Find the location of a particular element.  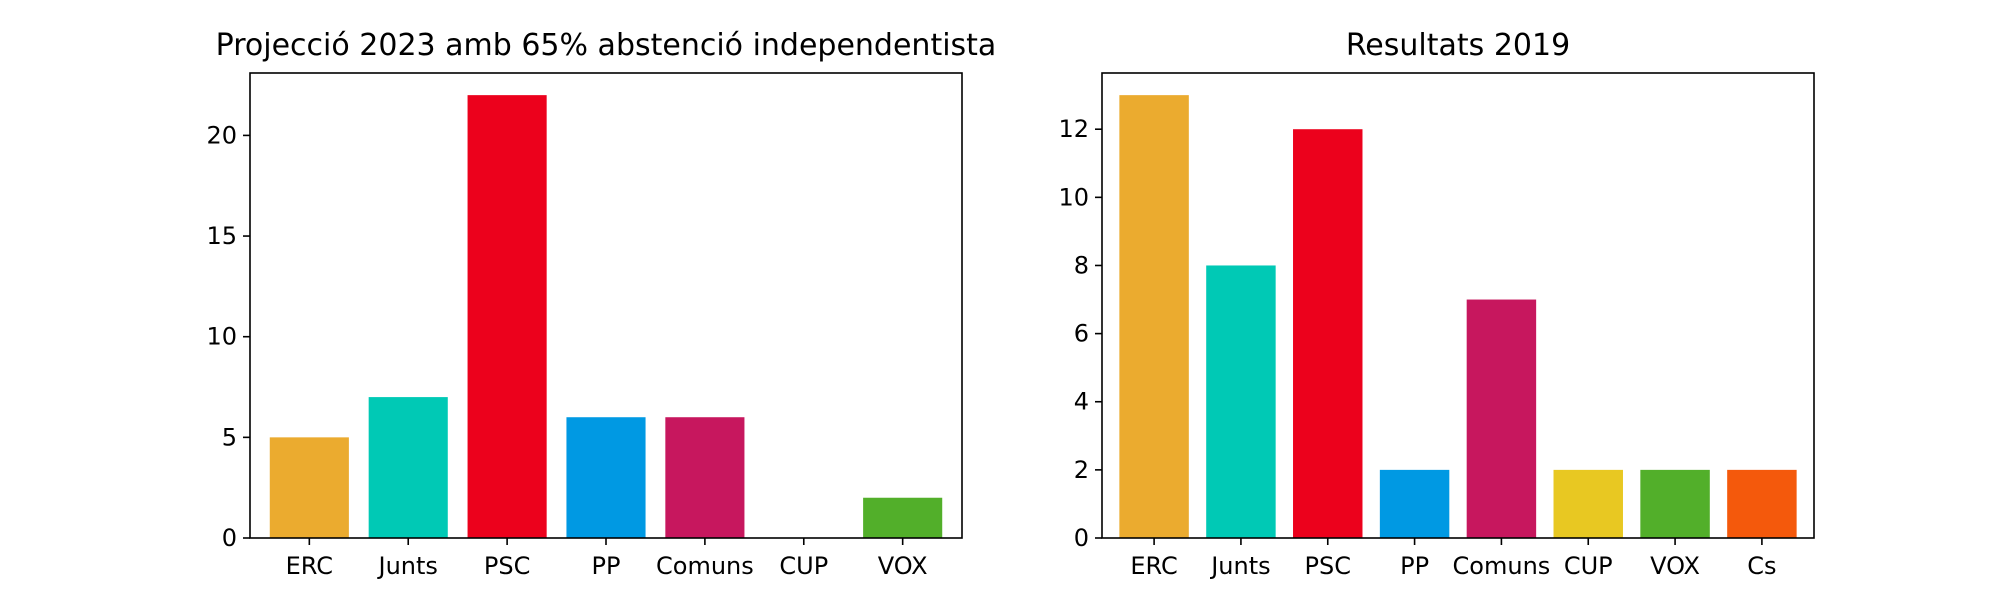

y-axis: 0 2 4 6 8 10 12 is located at coordinates (1080, 333).